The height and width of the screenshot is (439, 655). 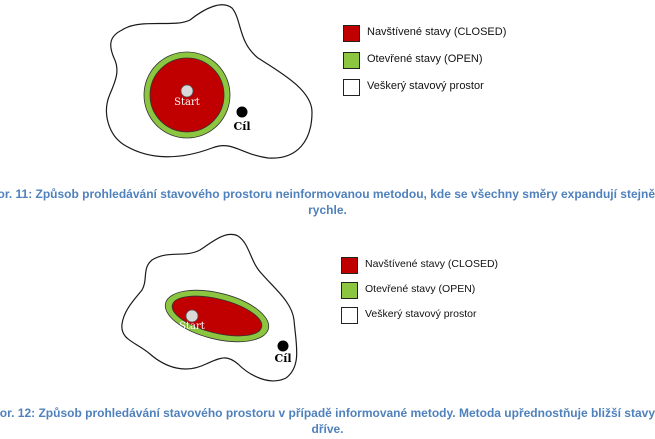 What do you see at coordinates (327, 429) in the screenshot?
I see `caption-line-2: dříve.` at bounding box center [327, 429].